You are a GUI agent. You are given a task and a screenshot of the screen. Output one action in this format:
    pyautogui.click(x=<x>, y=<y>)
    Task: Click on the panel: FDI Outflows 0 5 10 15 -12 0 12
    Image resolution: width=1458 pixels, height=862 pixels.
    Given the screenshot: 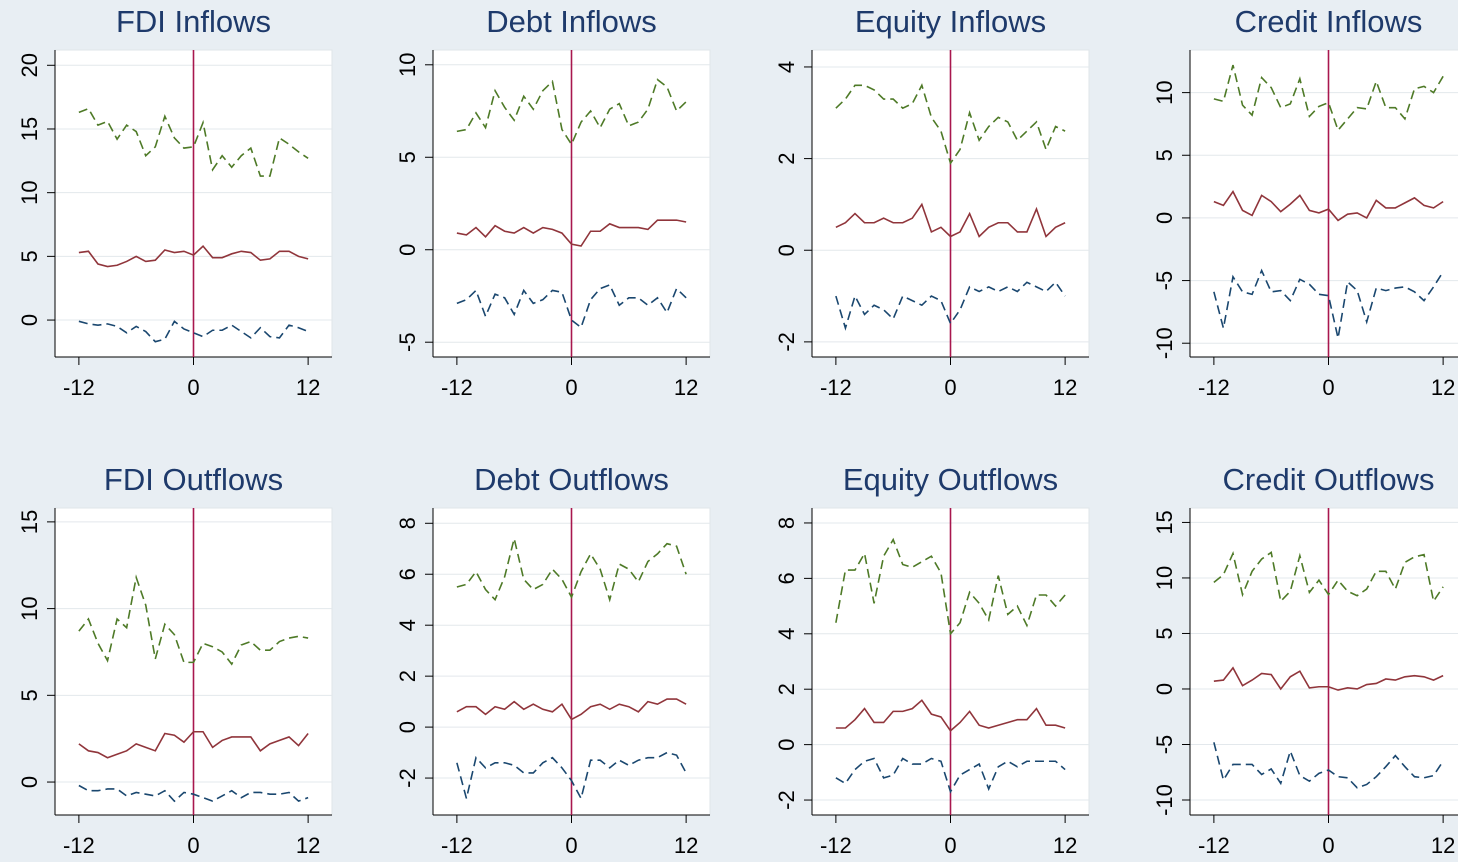 What is the action you would take?
    pyautogui.click(x=175, y=660)
    